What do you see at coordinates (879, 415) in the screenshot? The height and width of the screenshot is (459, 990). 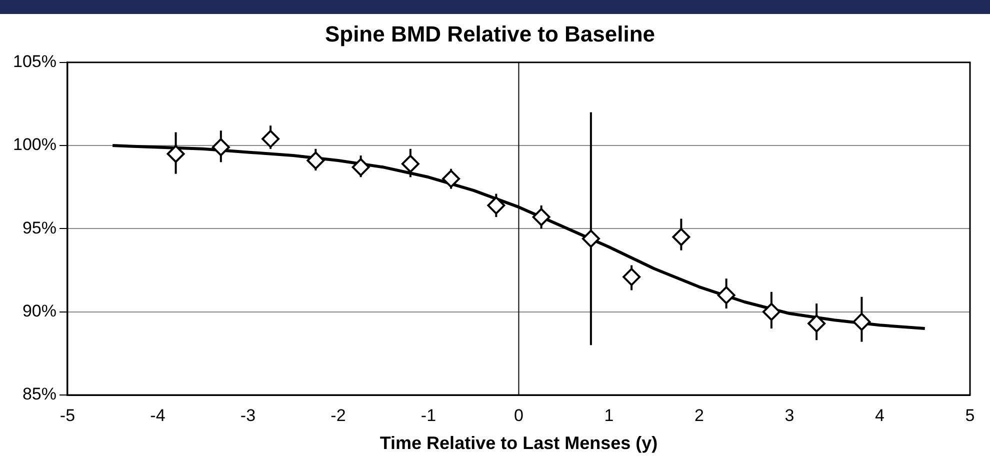 I see `x-tick-label: 4` at bounding box center [879, 415].